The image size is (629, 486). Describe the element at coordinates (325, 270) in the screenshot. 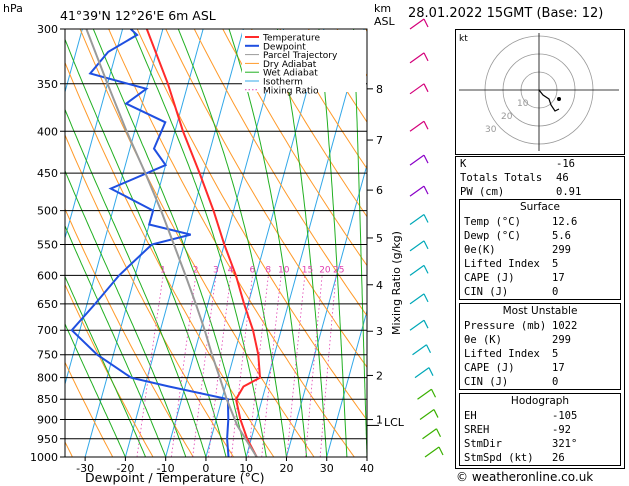

I see `mixing-ratio-label: 20` at that location.